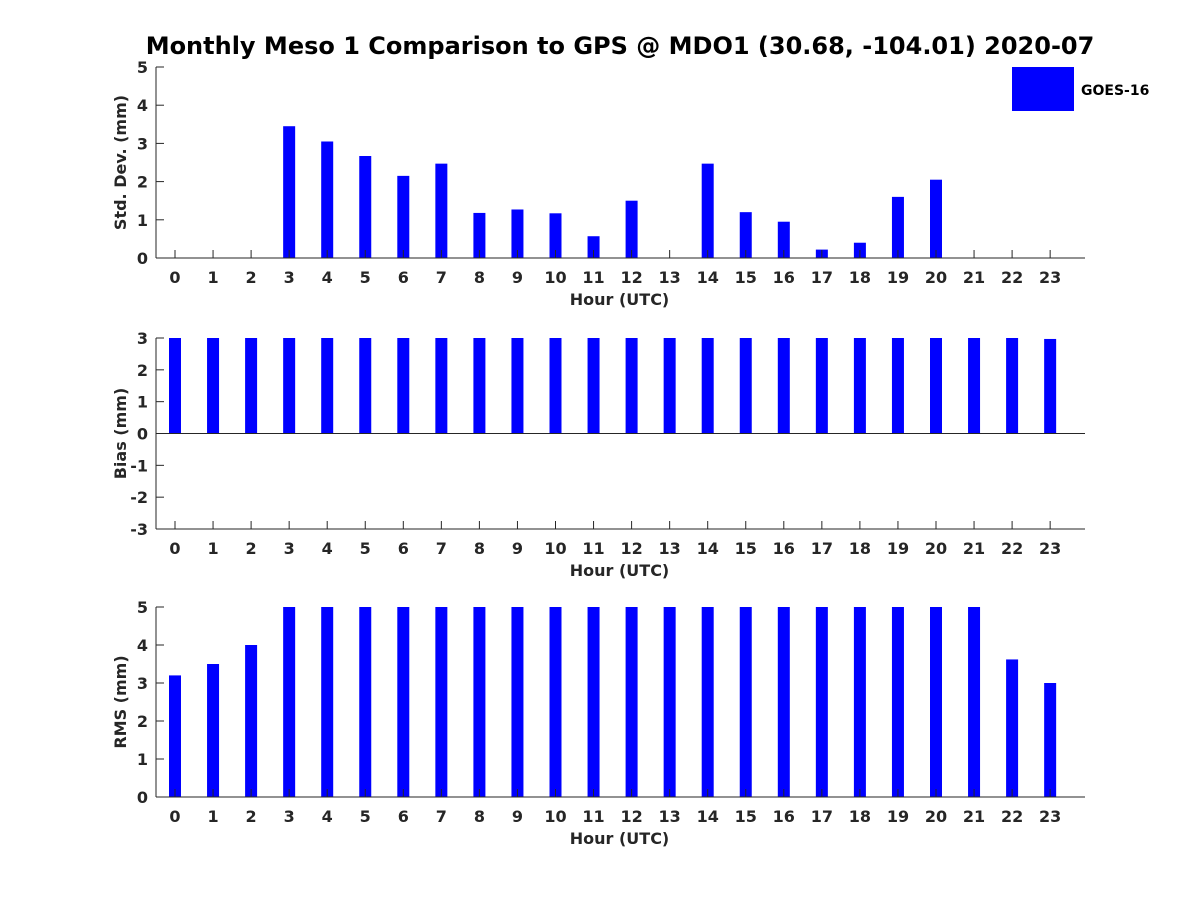 This screenshot has width=1200, height=900. Describe the element at coordinates (142, 220) in the screenshot. I see `panel-1-y-tick-label: 1` at that location.